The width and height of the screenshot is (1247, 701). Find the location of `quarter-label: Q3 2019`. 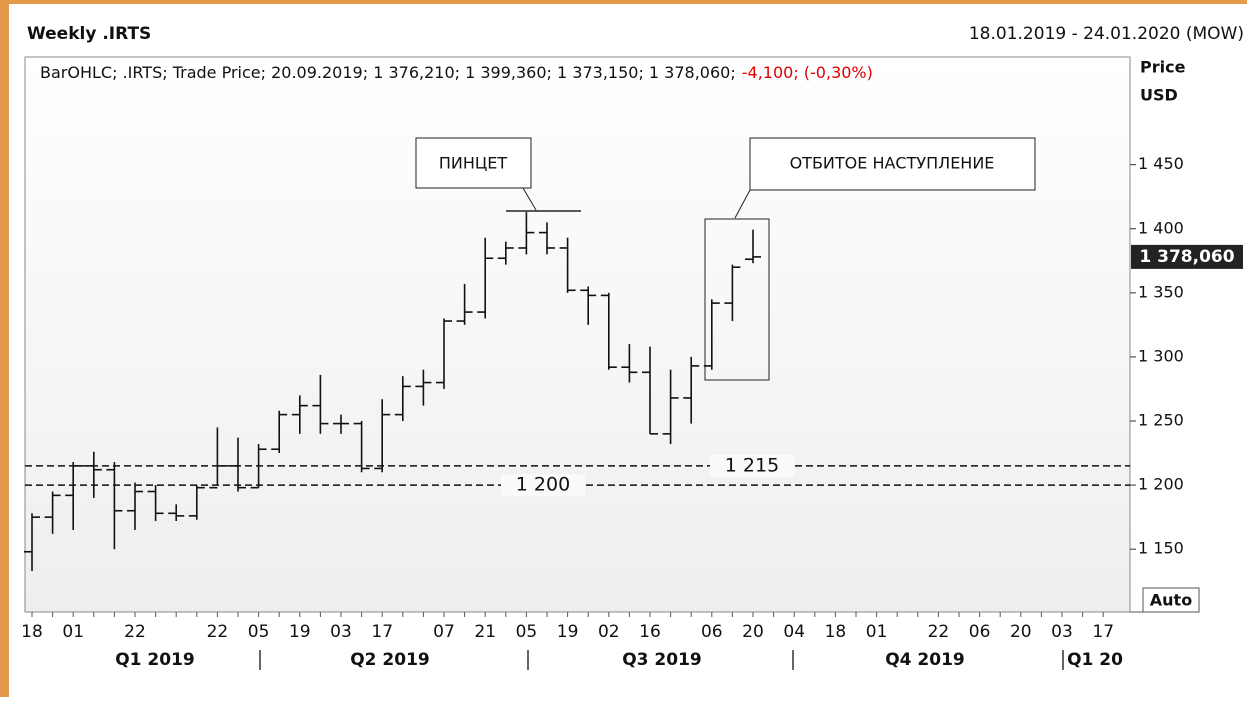

quarter-label: Q3 2019 is located at coordinates (662, 660).